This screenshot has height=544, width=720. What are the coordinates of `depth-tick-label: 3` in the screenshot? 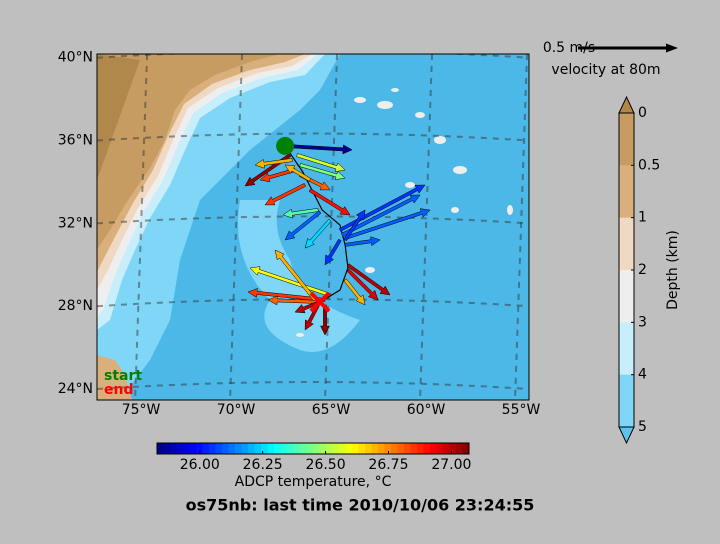 It's located at (642, 322).